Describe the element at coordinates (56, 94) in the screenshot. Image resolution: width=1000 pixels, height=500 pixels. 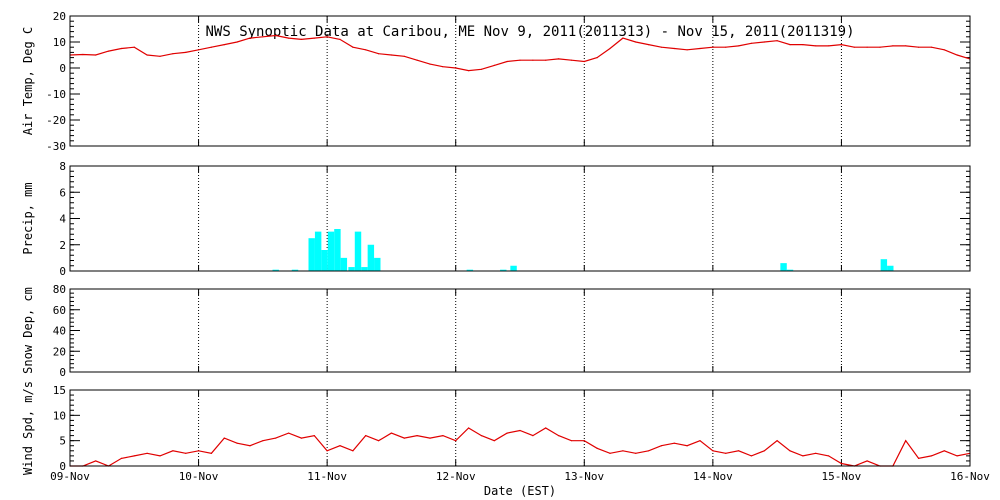
I see `y-tick-label: -10` at that location.